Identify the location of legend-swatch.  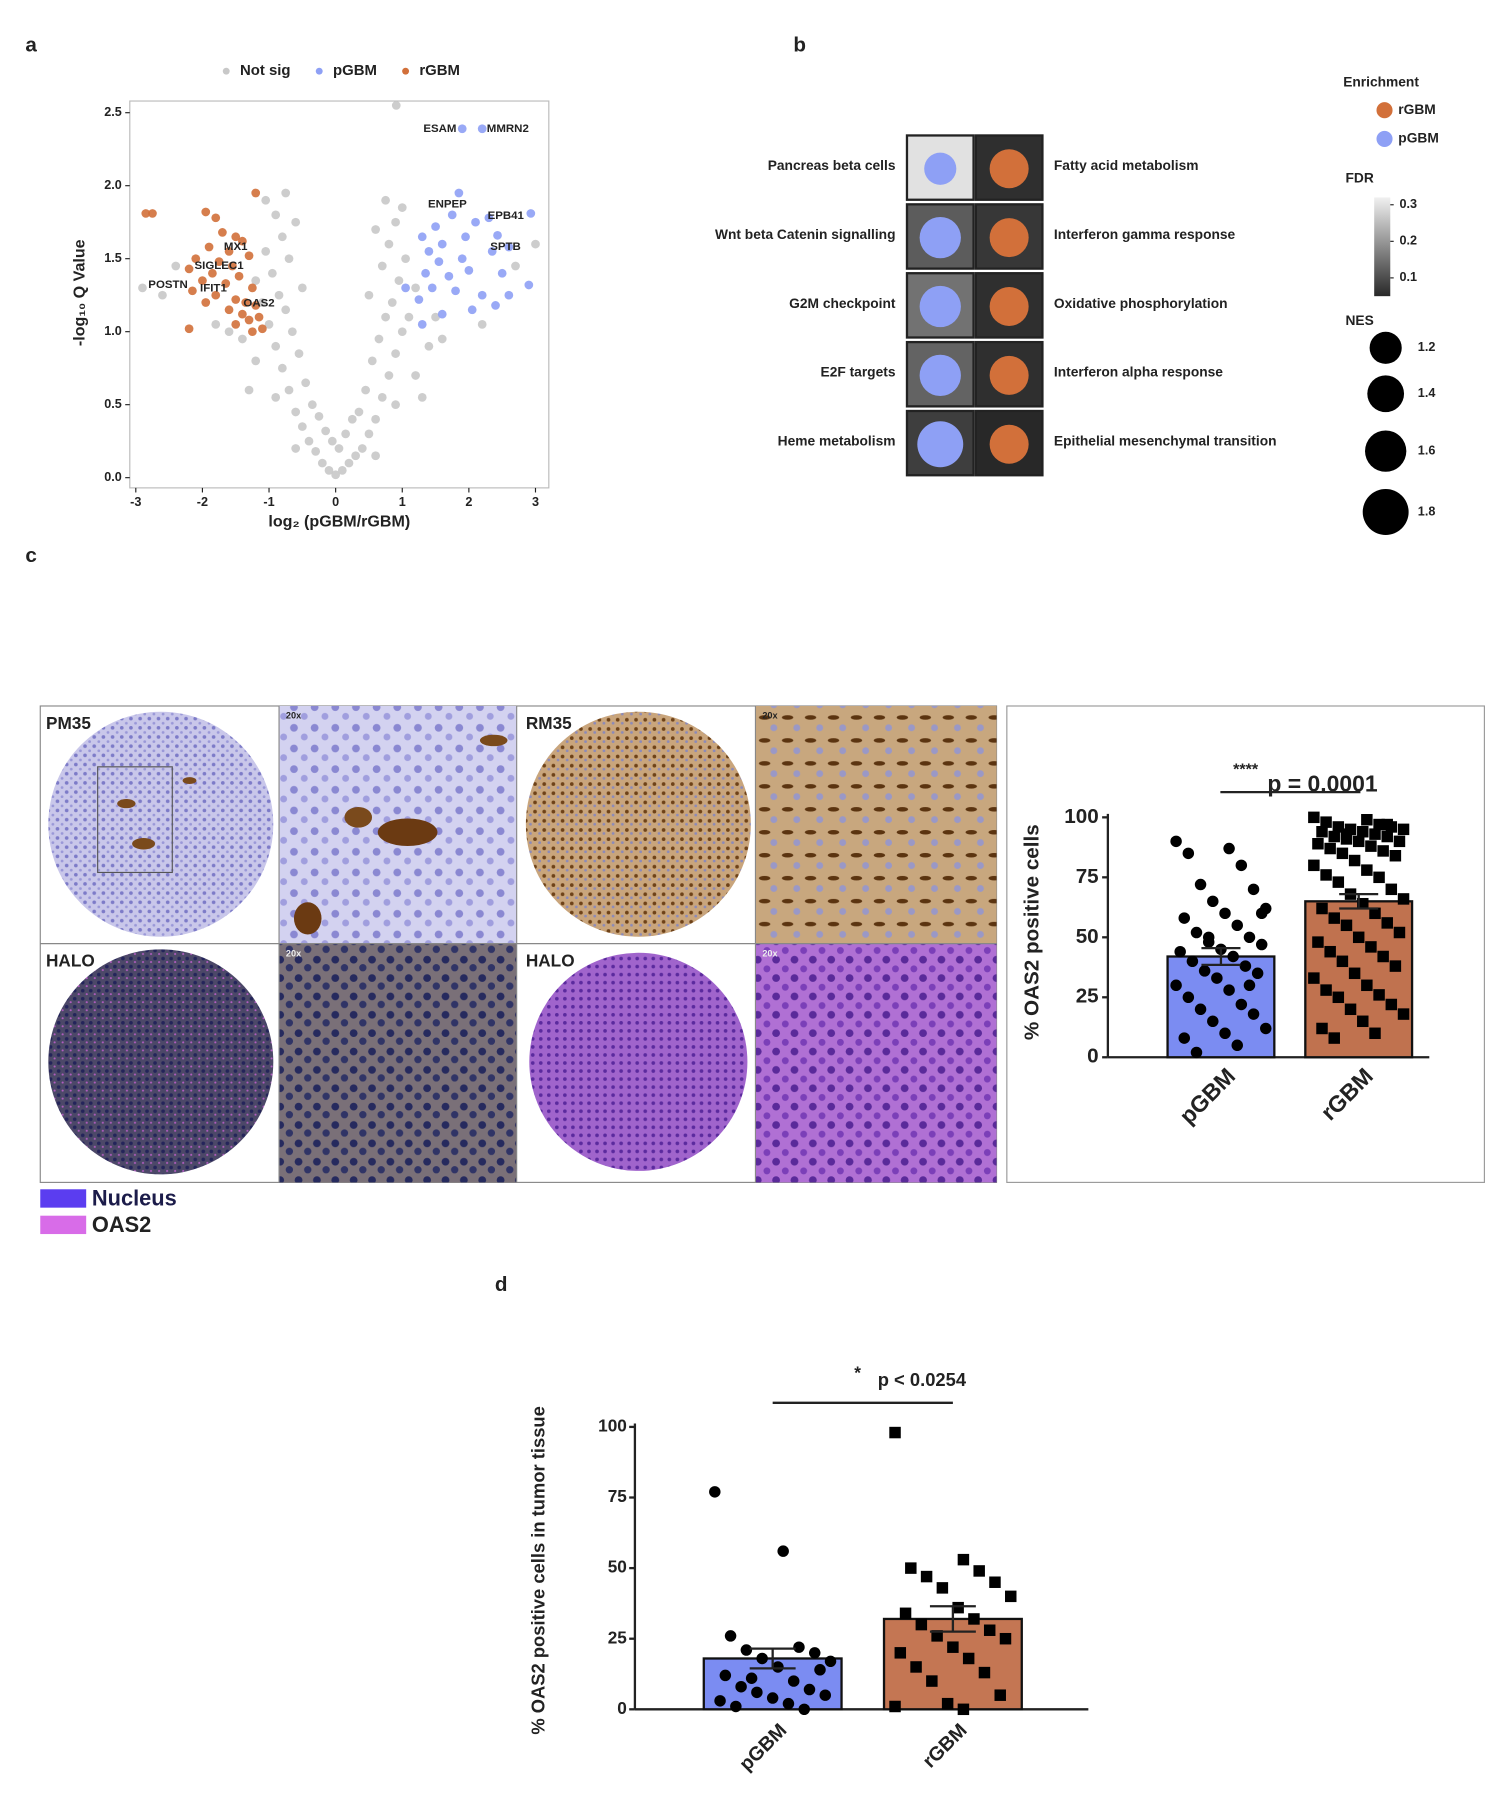
(63, 1225).